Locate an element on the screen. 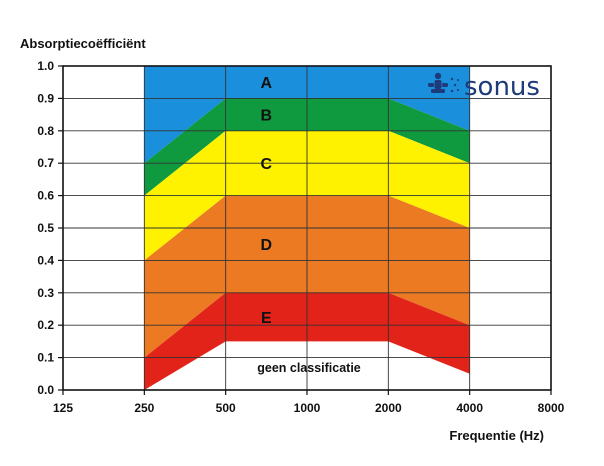 The height and width of the screenshot is (466, 604). sonus-logo: sonus is located at coordinates (484, 87).